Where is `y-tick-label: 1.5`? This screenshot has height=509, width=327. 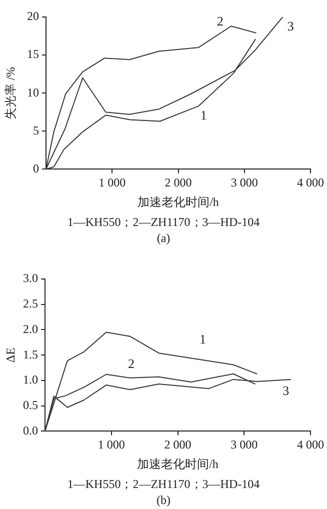 y-tick-label: 1.5 is located at coordinates (30, 354).